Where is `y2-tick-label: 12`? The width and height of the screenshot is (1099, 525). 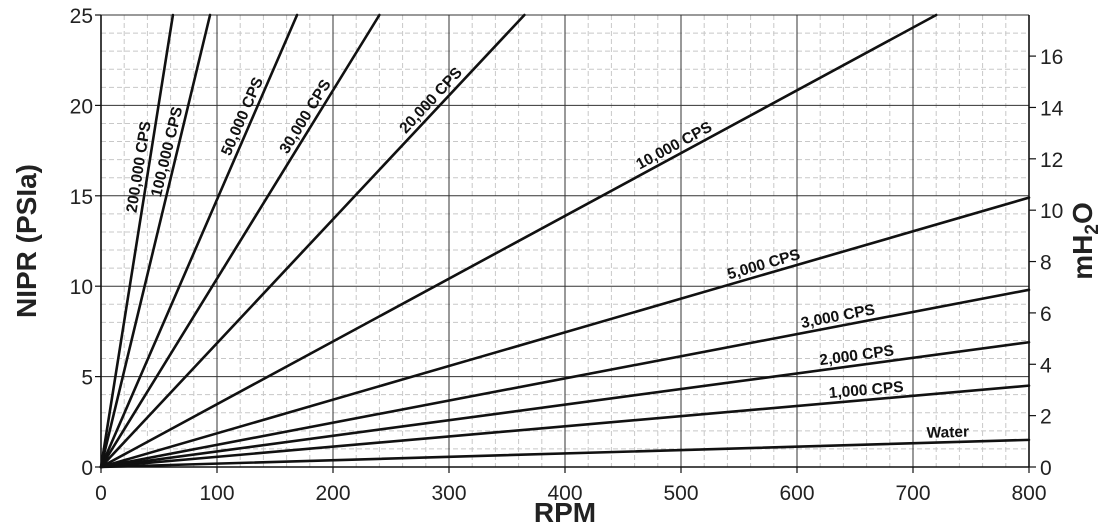
y2-tick-label: 12 is located at coordinates (1051, 160).